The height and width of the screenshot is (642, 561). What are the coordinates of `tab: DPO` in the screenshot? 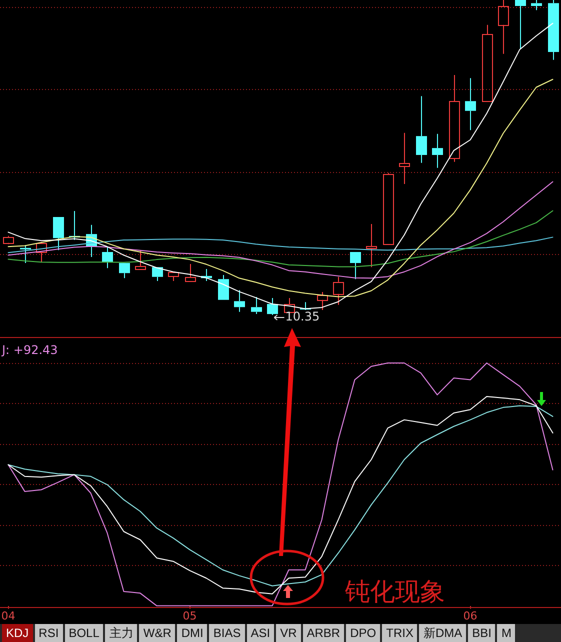 It's located at (363, 633).